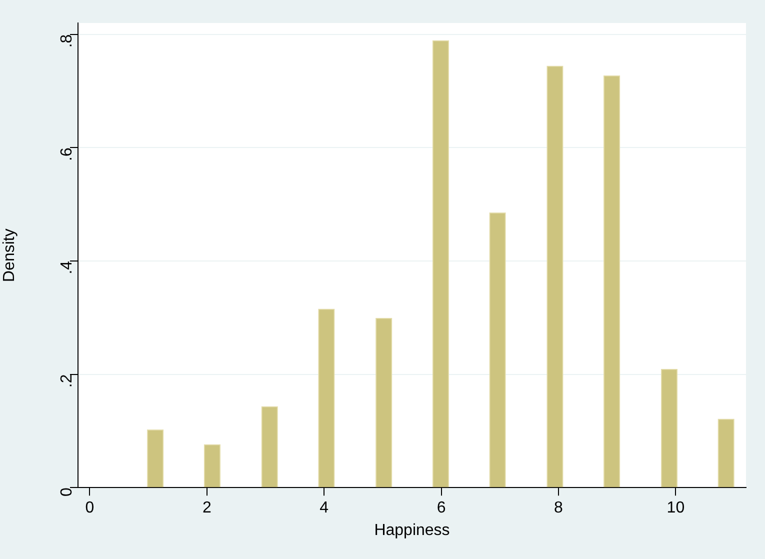  I want to click on x-tick-label: 6, so click(441, 508).